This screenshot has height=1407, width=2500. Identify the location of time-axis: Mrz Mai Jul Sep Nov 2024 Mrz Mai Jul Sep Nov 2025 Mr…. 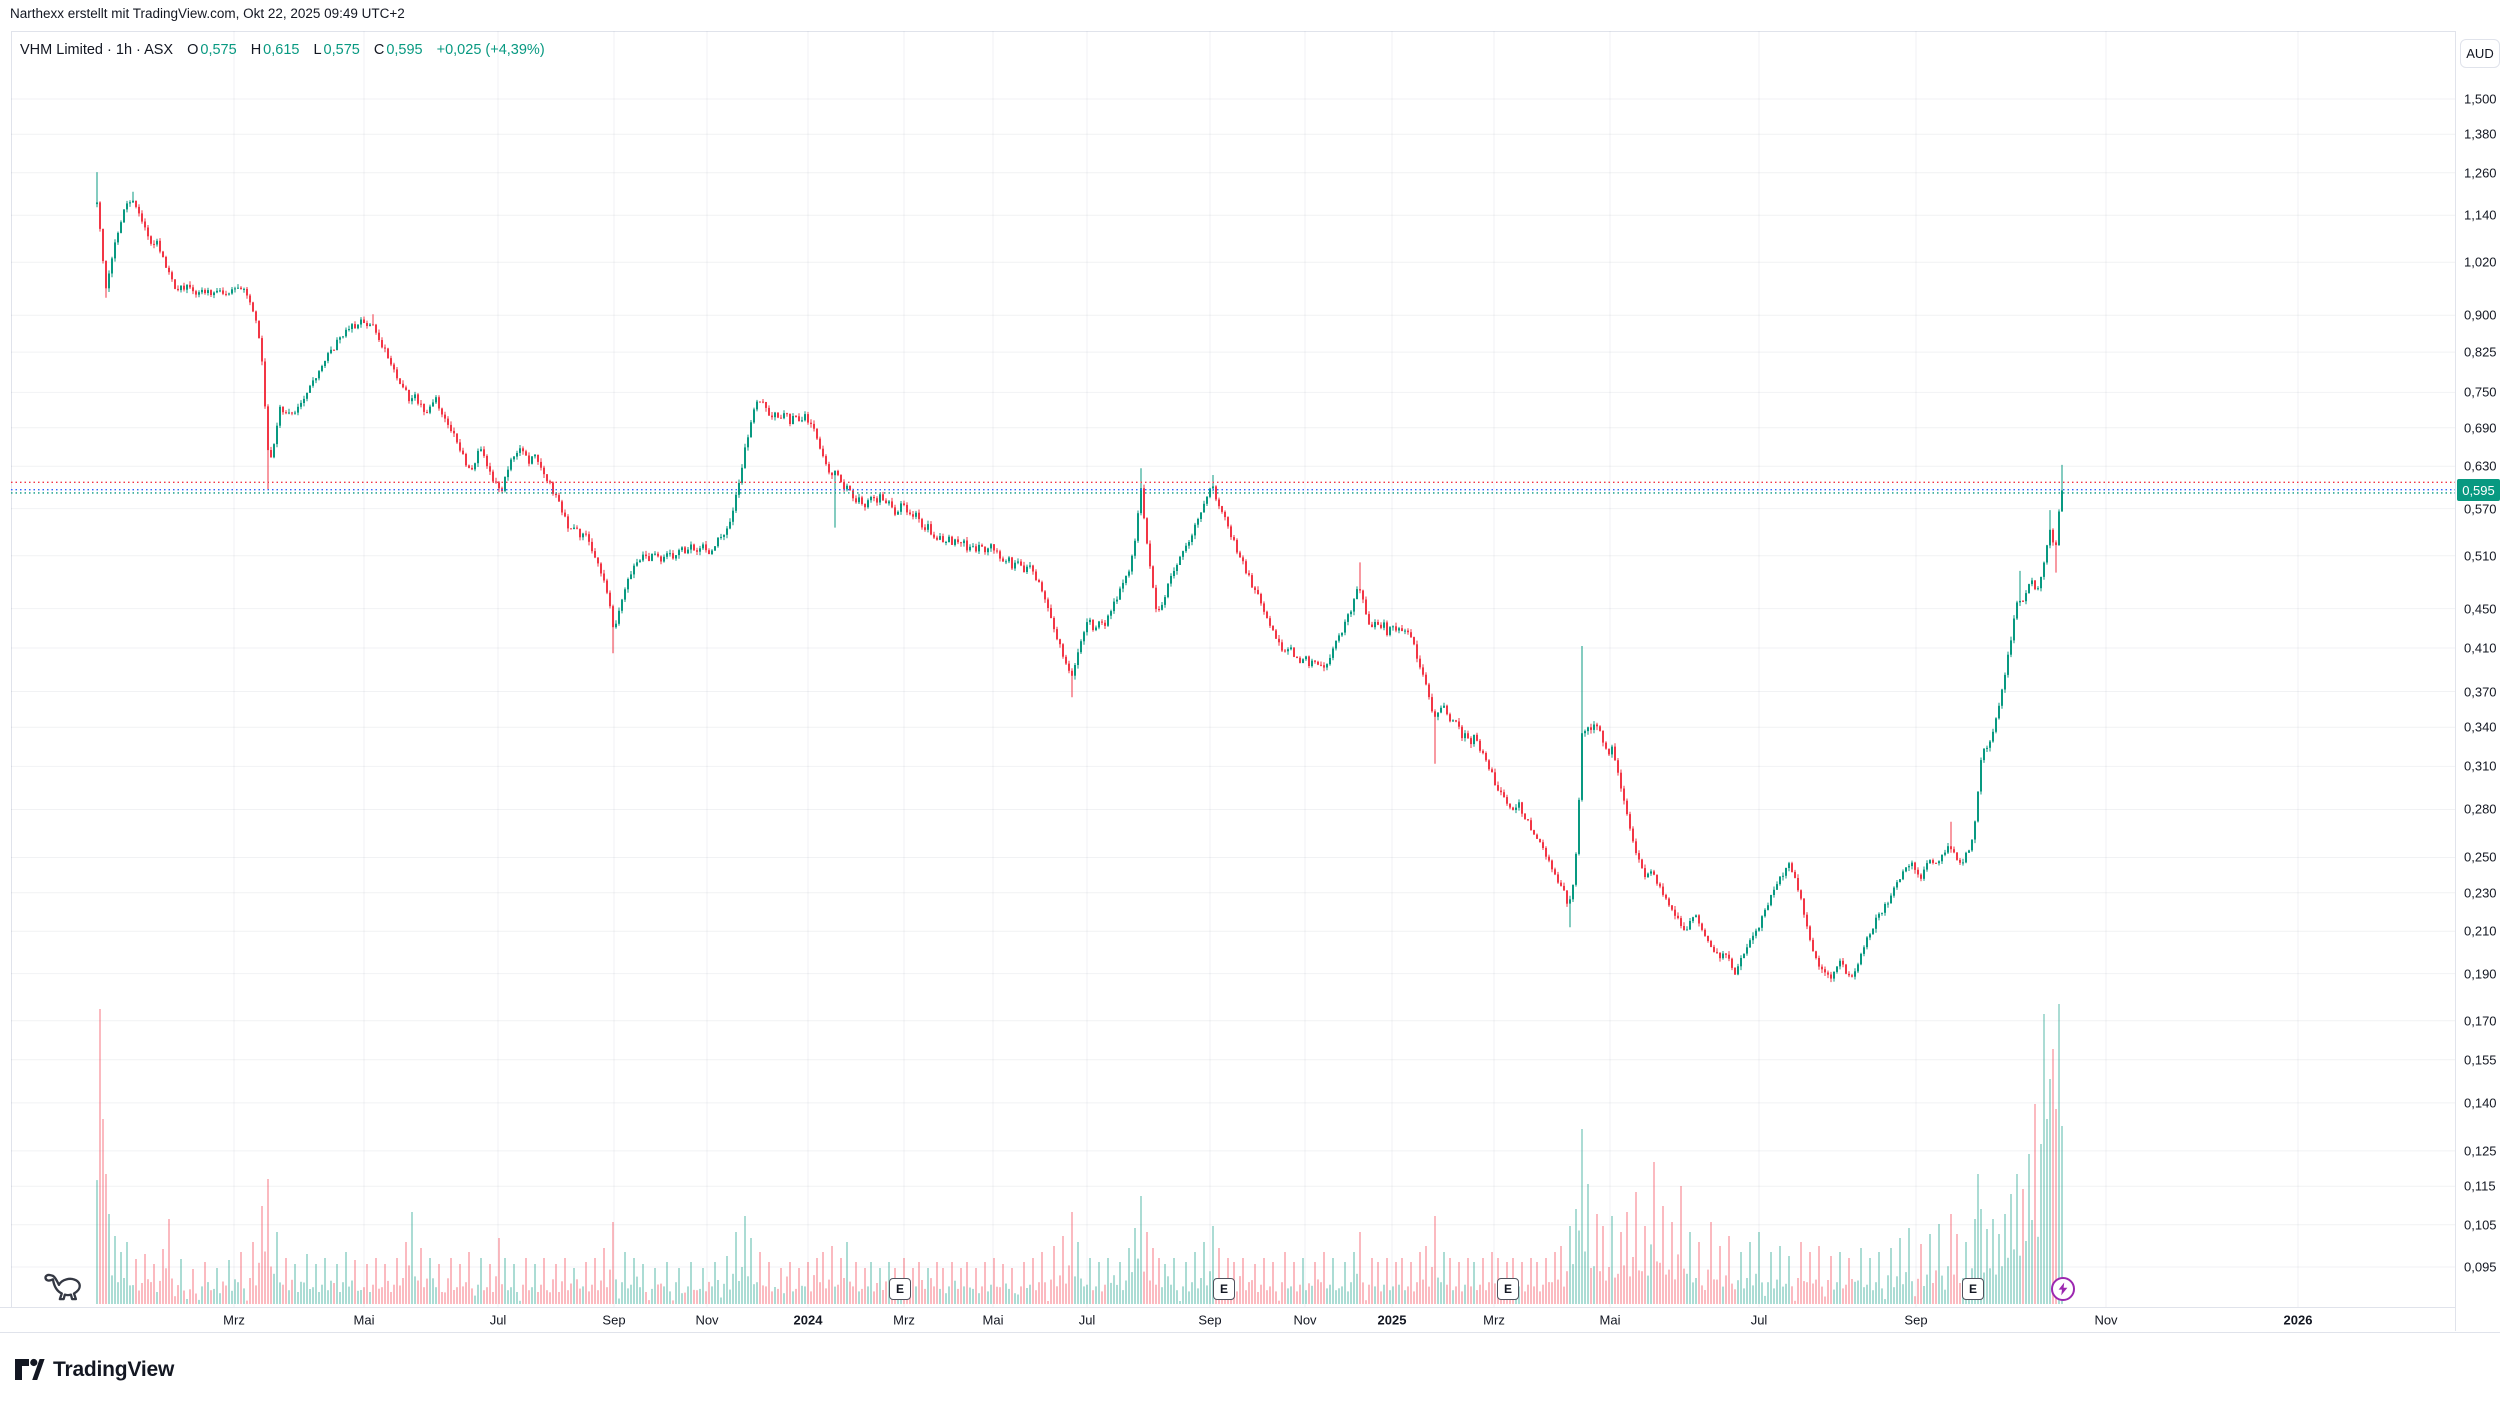
(1250, 1320).